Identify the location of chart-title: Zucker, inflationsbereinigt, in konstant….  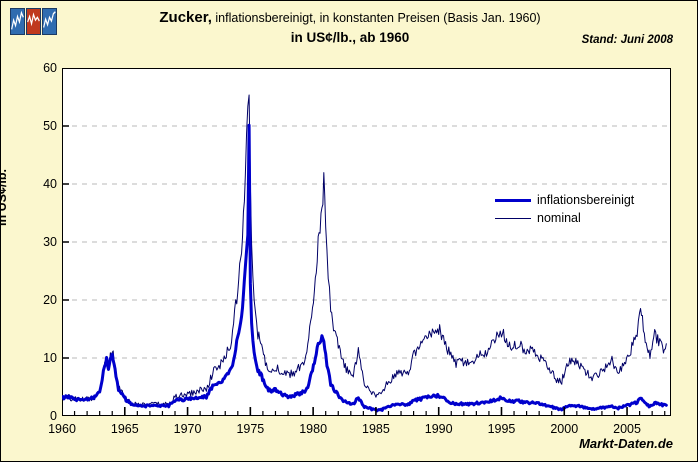
(349, 17).